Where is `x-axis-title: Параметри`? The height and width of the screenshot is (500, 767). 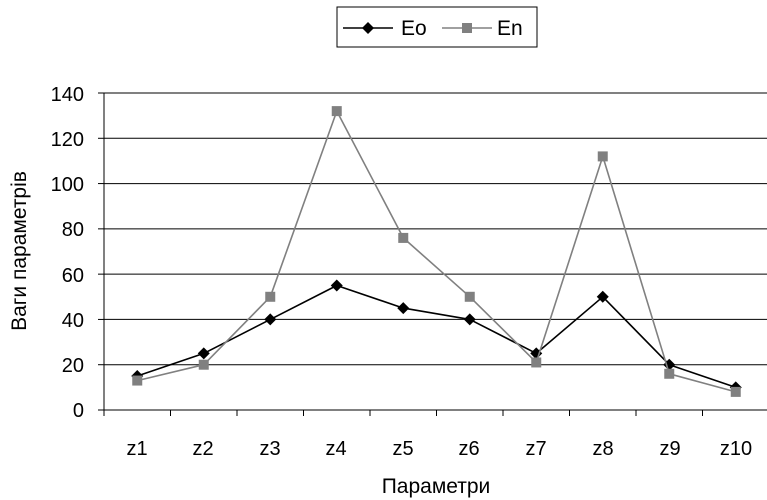
x-axis-title: Параметри is located at coordinates (436, 486).